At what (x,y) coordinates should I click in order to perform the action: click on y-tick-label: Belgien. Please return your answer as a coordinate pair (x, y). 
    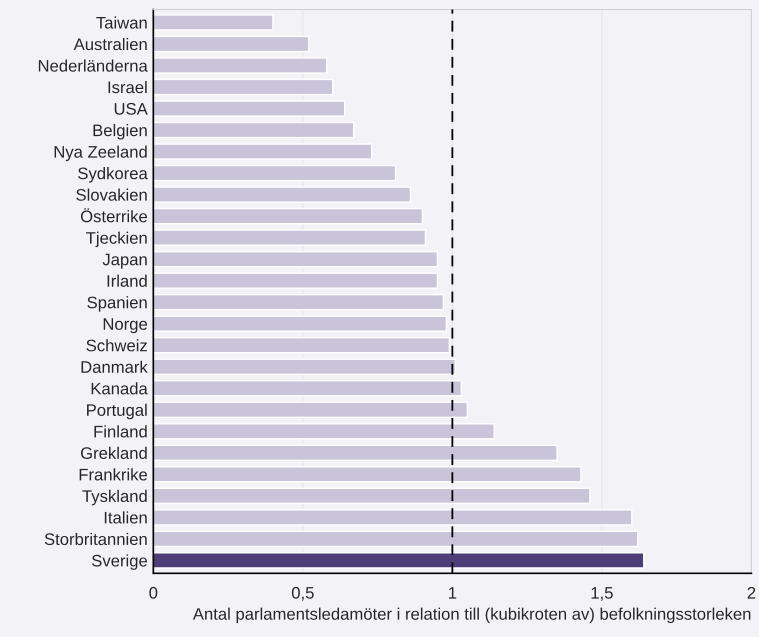
    Looking at the image, I should click on (120, 132).